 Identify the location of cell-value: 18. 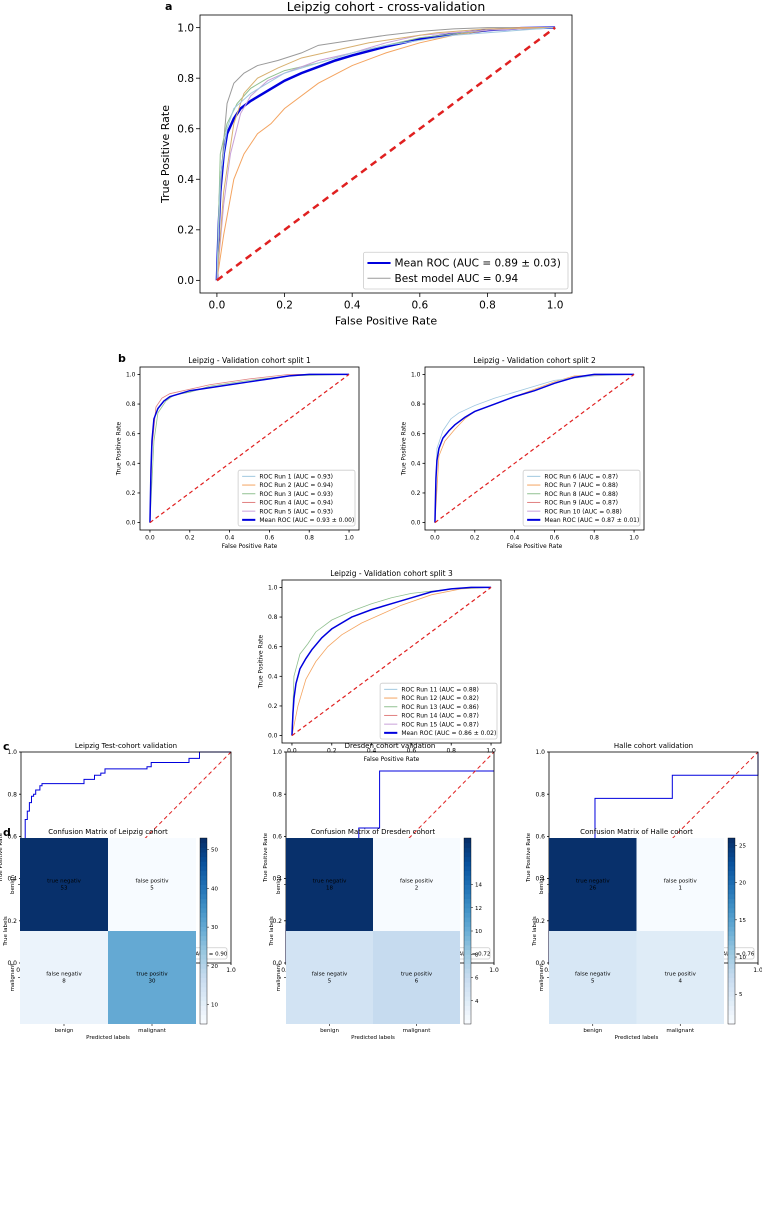
(329, 889).